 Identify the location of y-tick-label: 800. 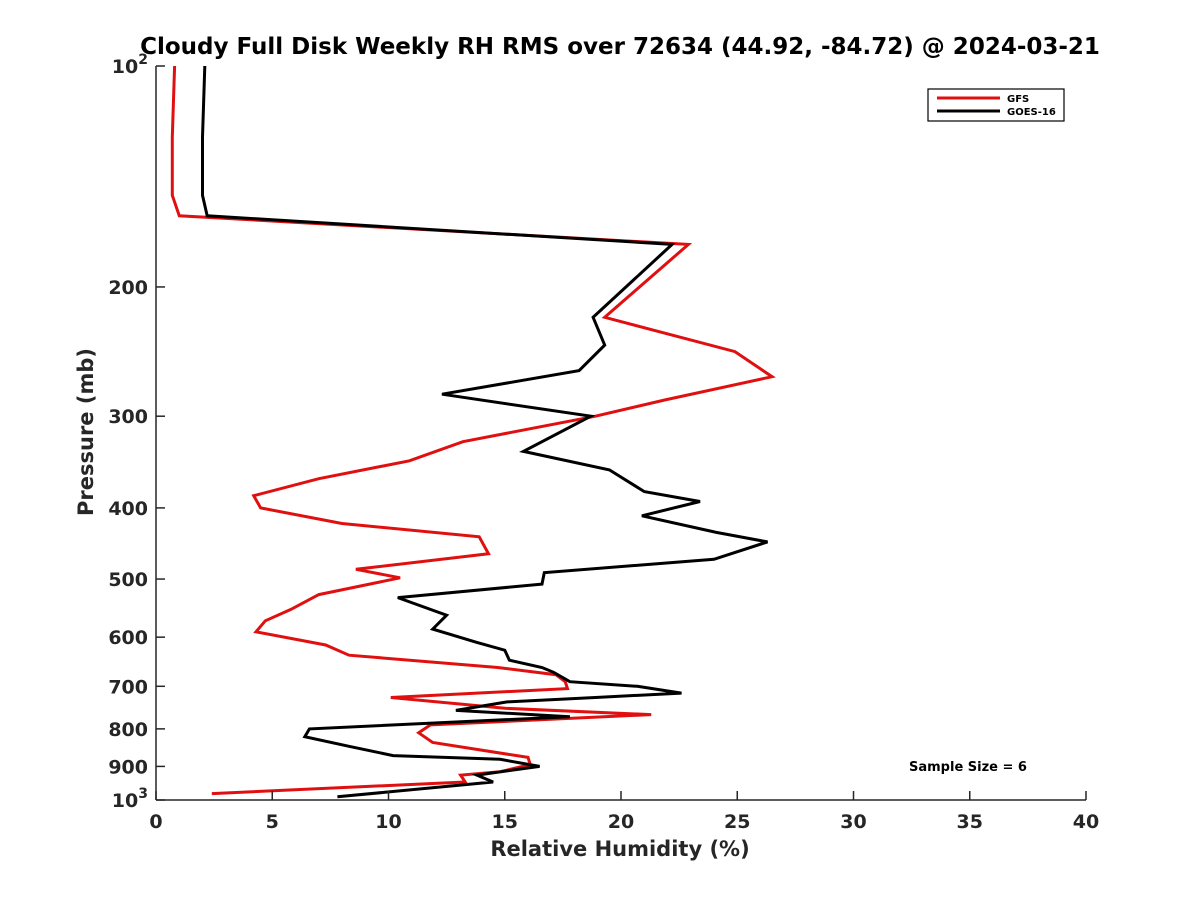
(128, 730).